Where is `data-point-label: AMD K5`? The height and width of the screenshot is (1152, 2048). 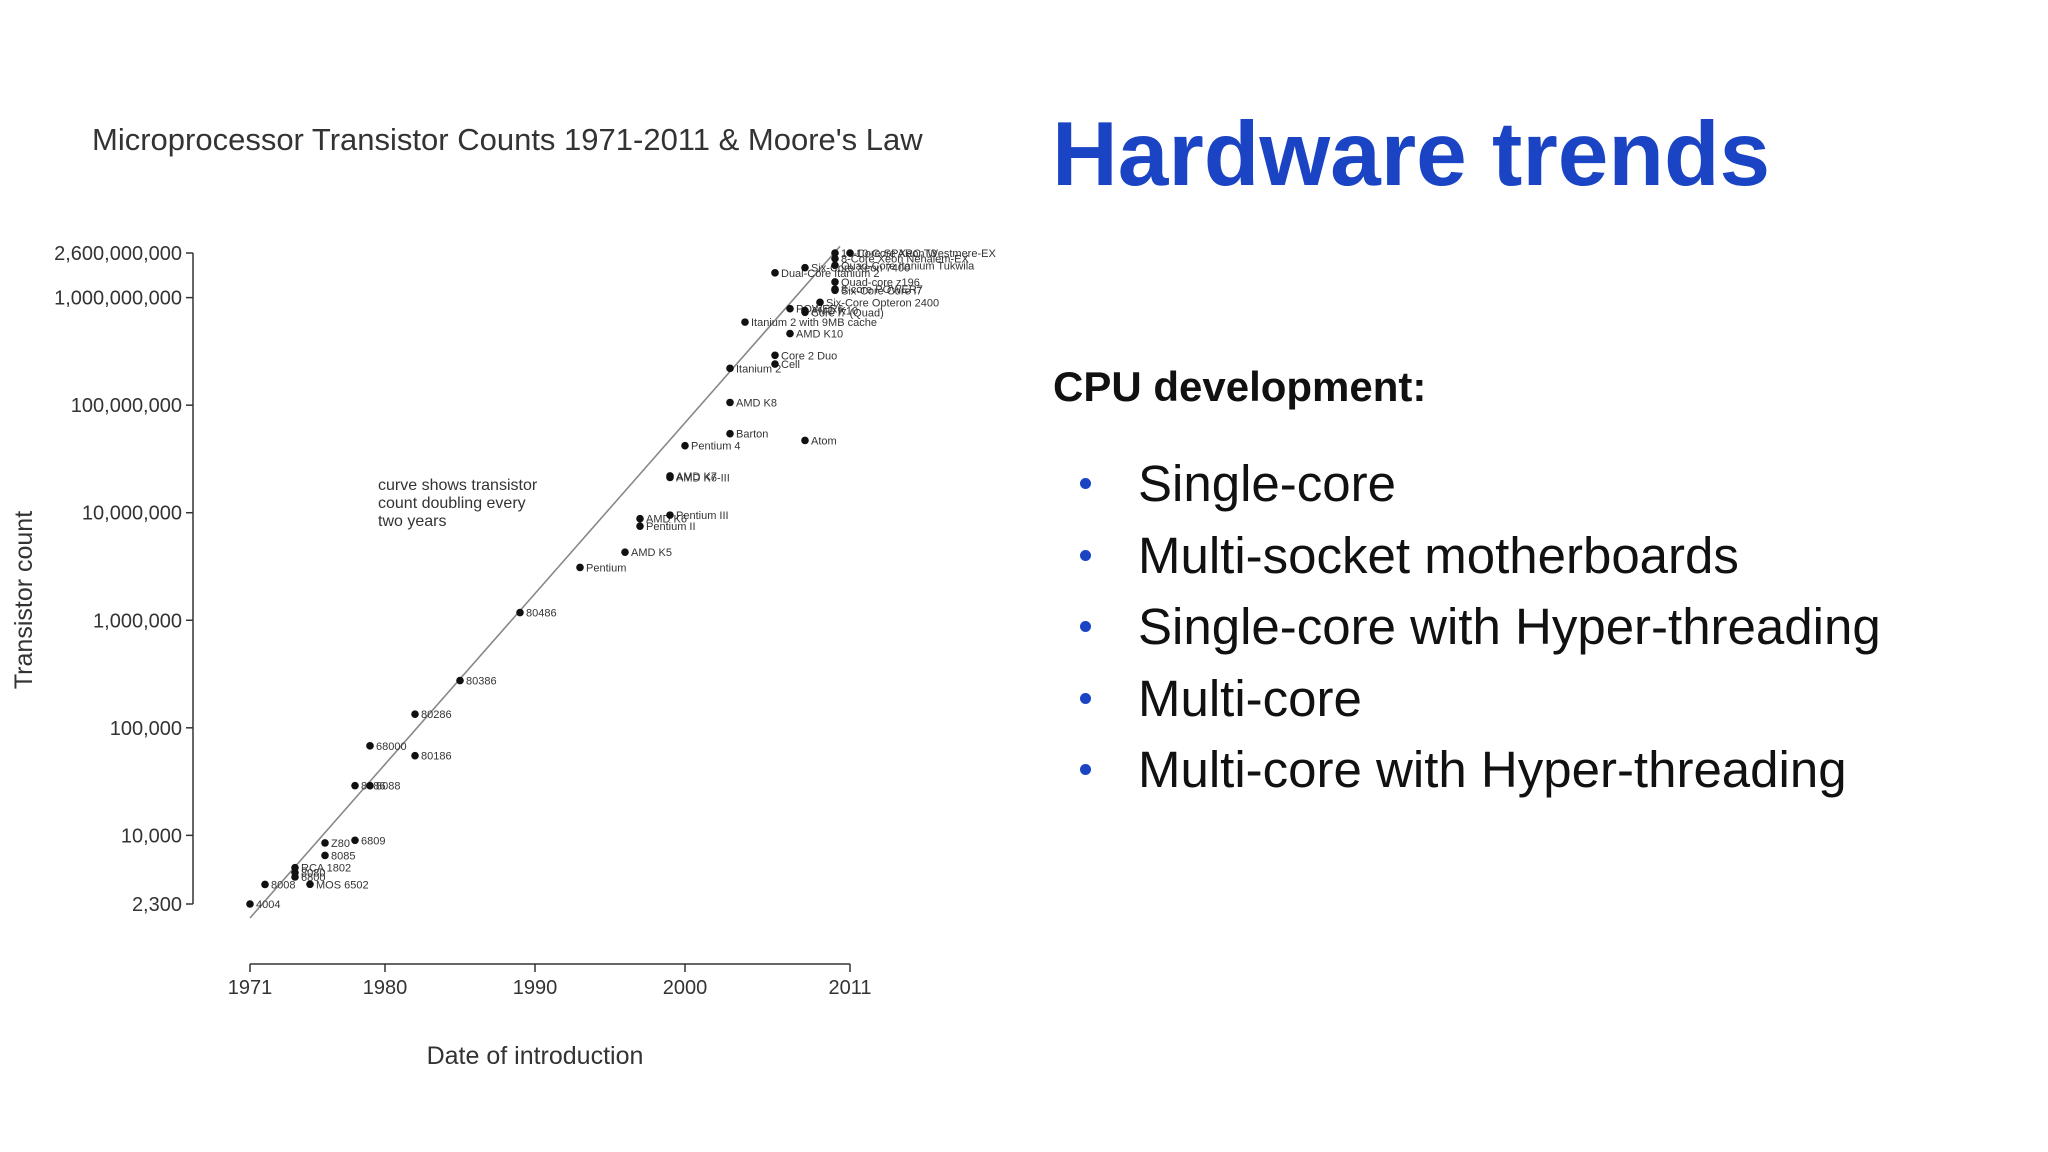
data-point-label: AMD K5 is located at coordinates (651, 553).